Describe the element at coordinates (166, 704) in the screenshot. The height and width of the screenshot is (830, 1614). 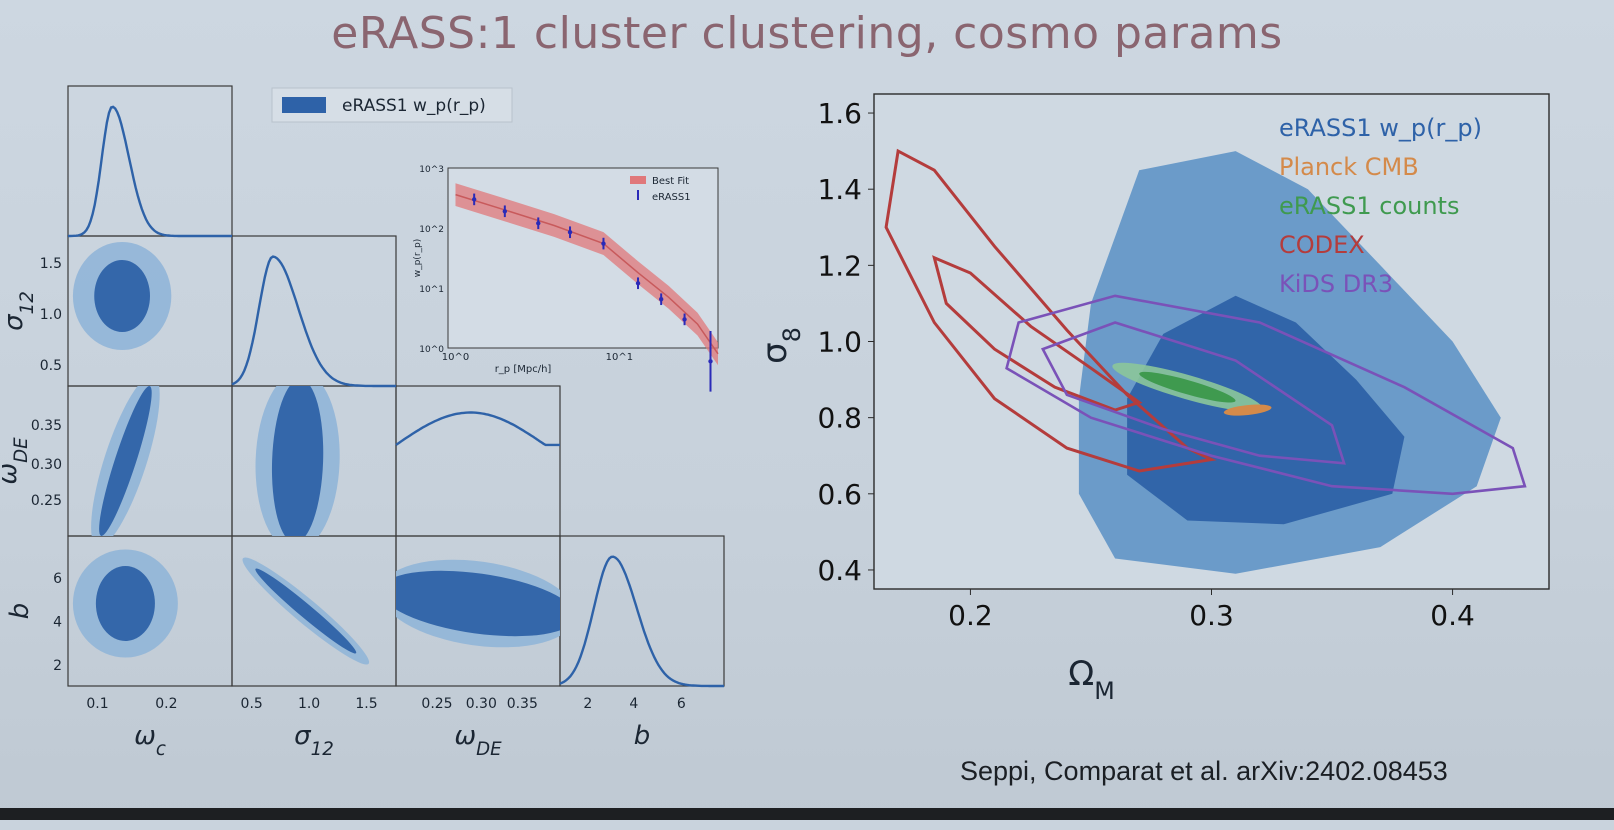
I see `xtick-0-1: 0.2` at that location.